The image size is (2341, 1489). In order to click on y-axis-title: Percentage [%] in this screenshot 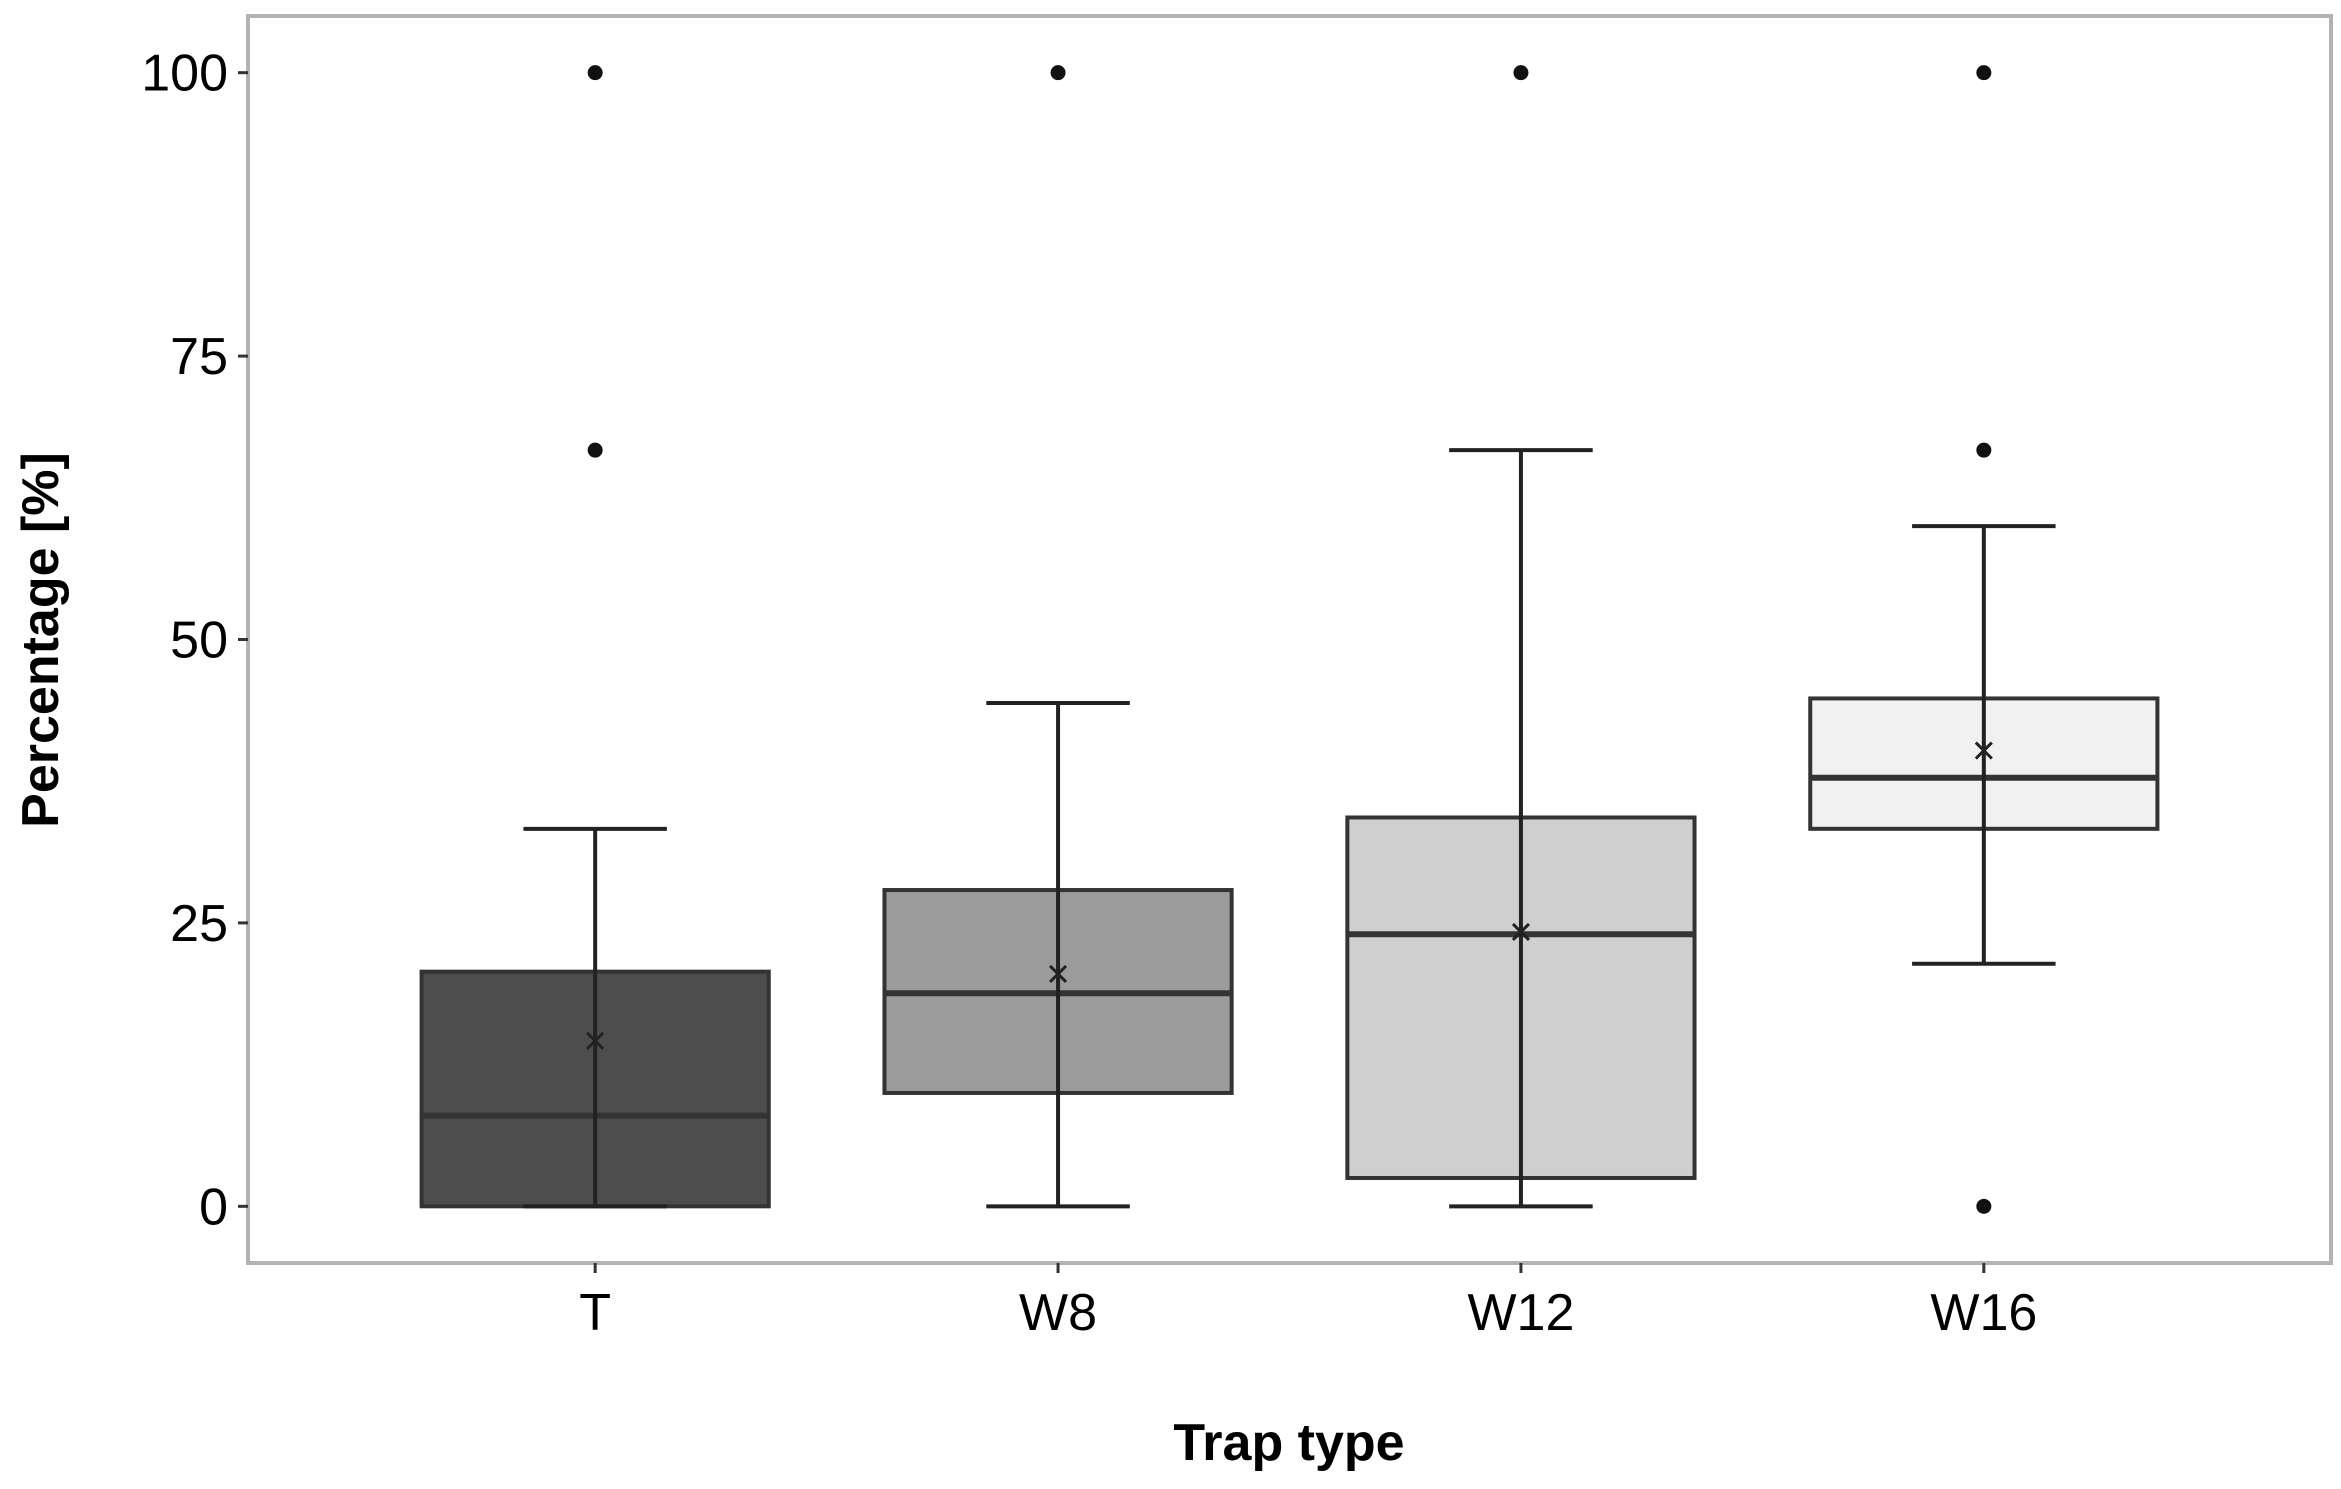, I will do `click(41, 640)`.